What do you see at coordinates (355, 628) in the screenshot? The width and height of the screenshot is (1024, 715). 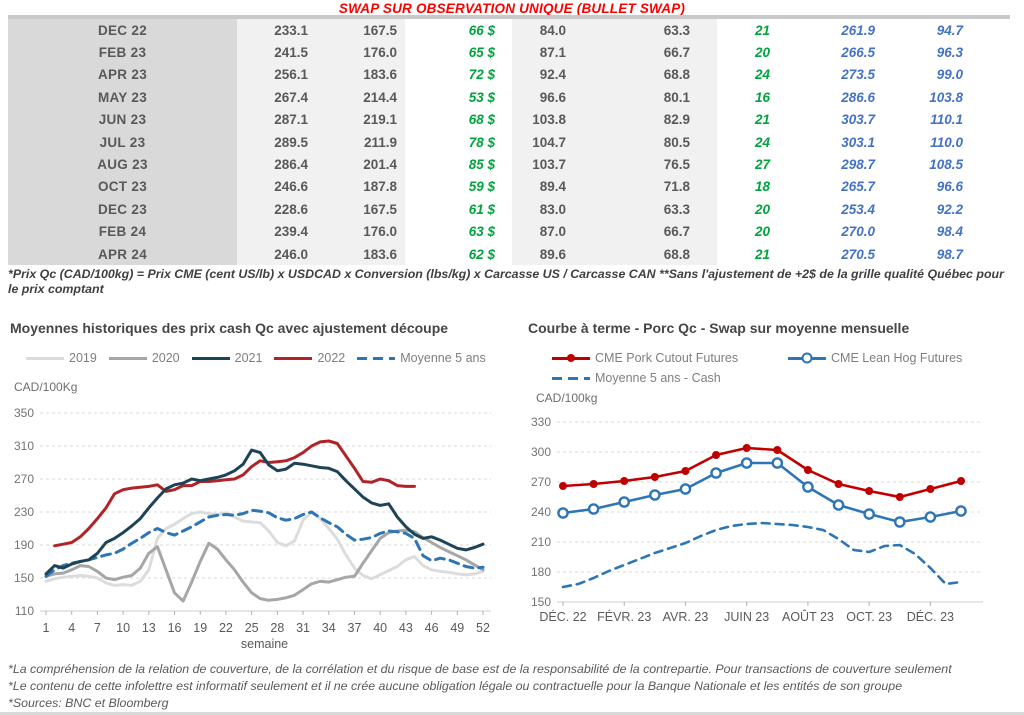 I see `svg-text: 37` at bounding box center [355, 628].